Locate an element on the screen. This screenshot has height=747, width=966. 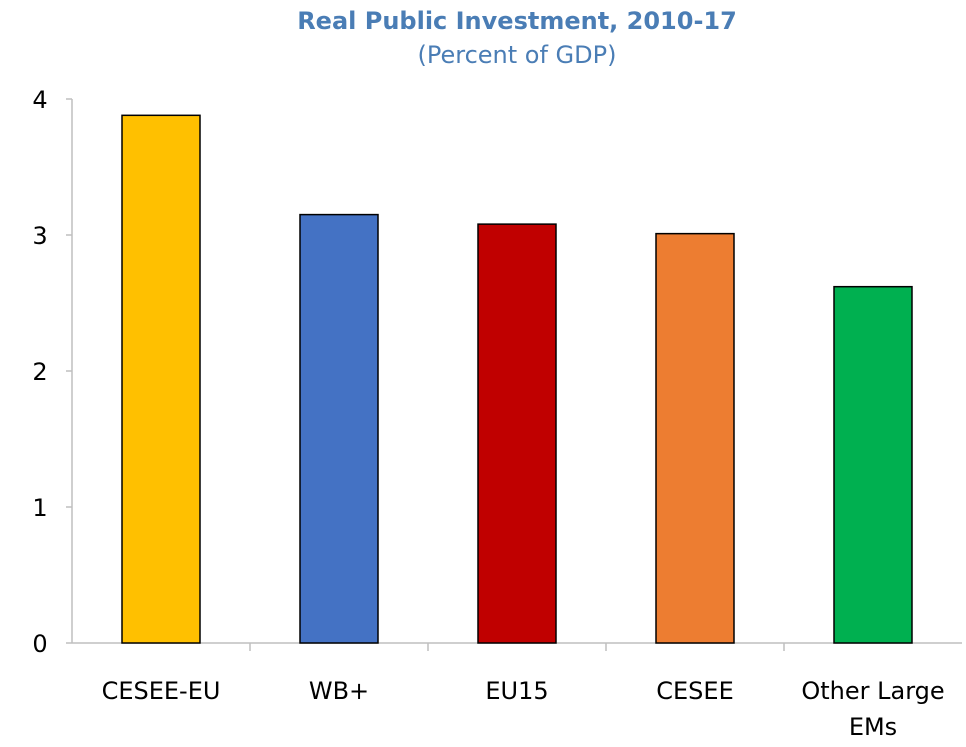
y-tick-label: 3 is located at coordinates (39, 236).